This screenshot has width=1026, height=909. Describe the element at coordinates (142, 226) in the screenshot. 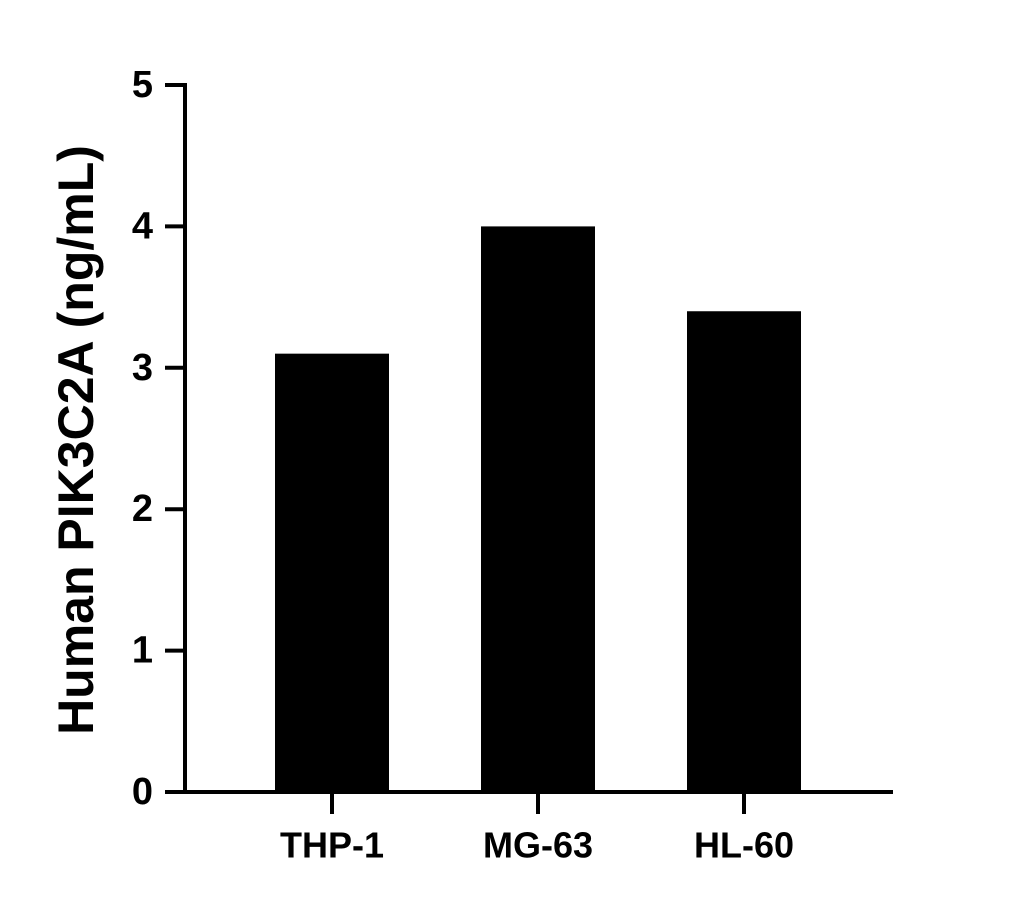

I see `y-tick-label: 4` at that location.